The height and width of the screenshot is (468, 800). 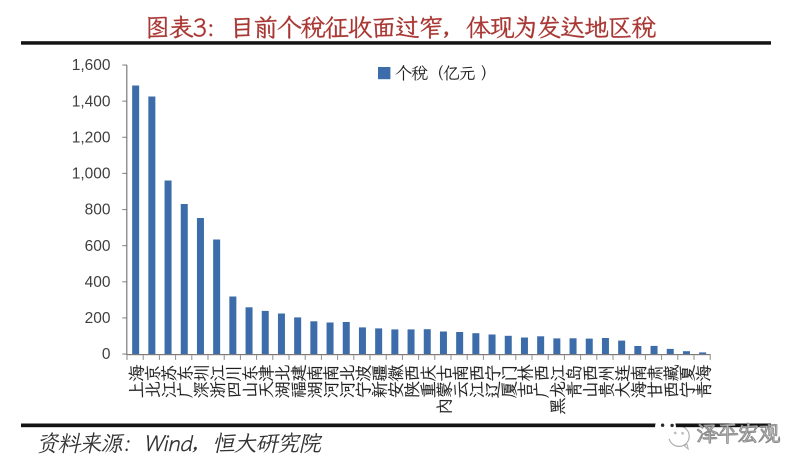 What do you see at coordinates (98, 210) in the screenshot?
I see `svg-text: 800` at bounding box center [98, 210].